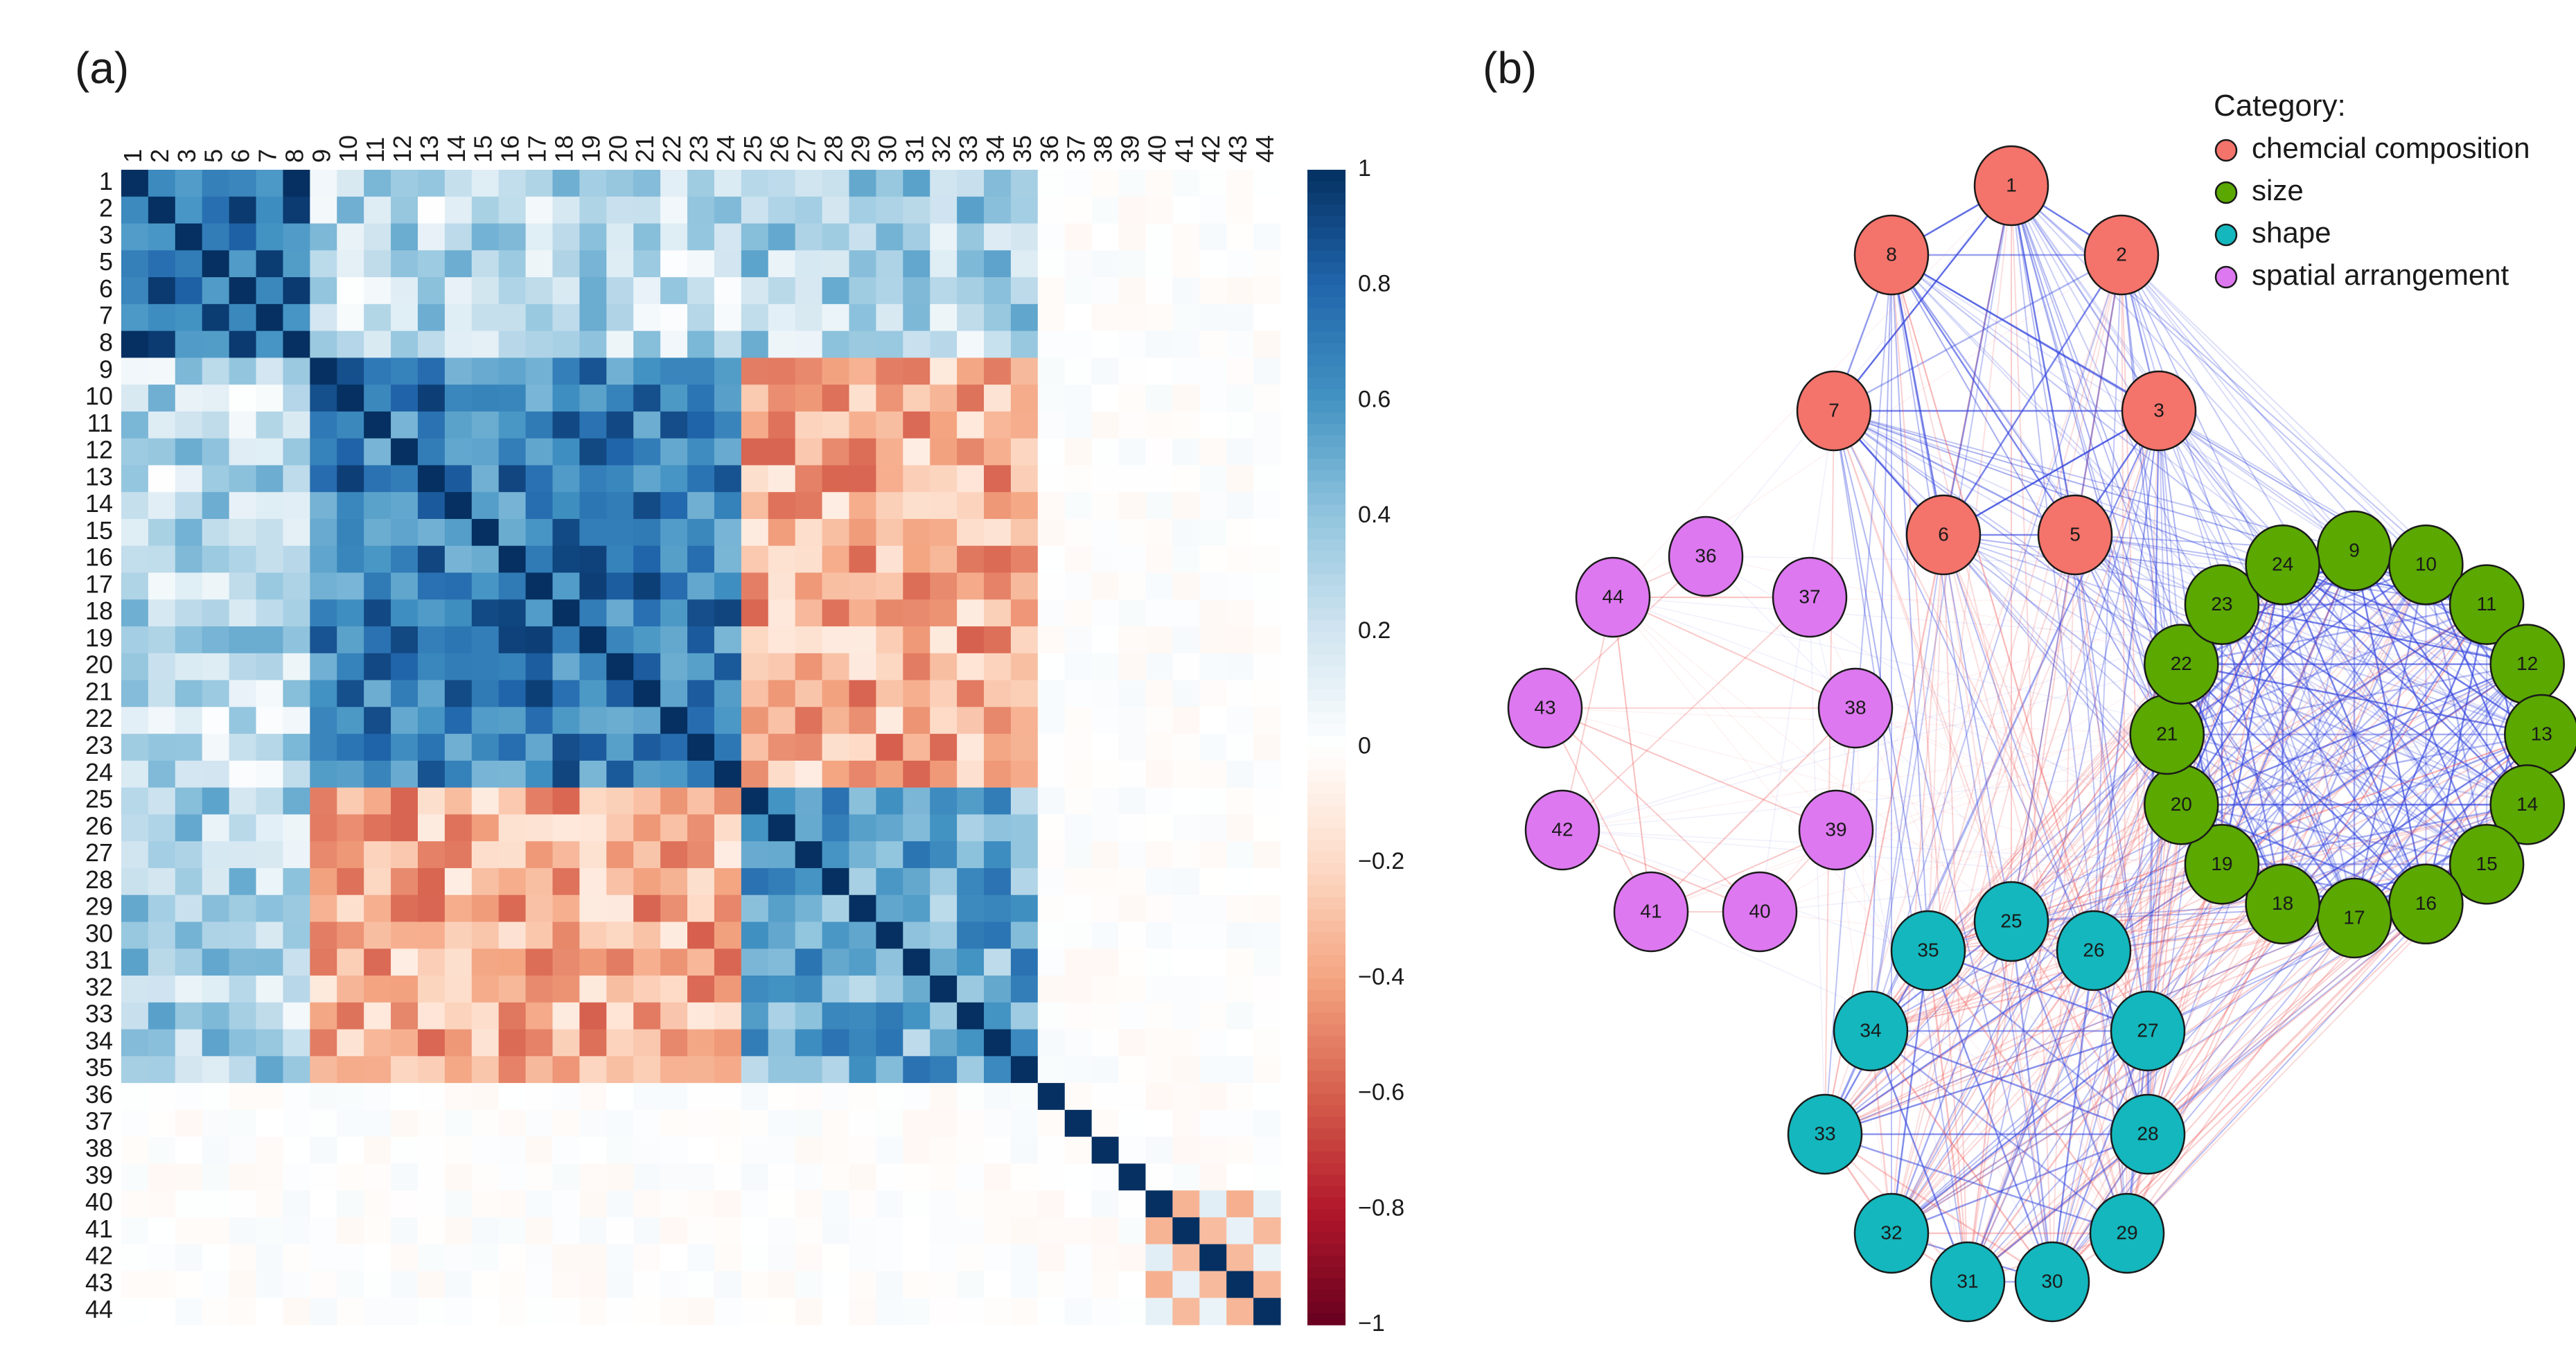 This screenshot has width=2576, height=1349. Describe the element at coordinates (1650, 911) in the screenshot. I see `network-node-label: 41` at that location.